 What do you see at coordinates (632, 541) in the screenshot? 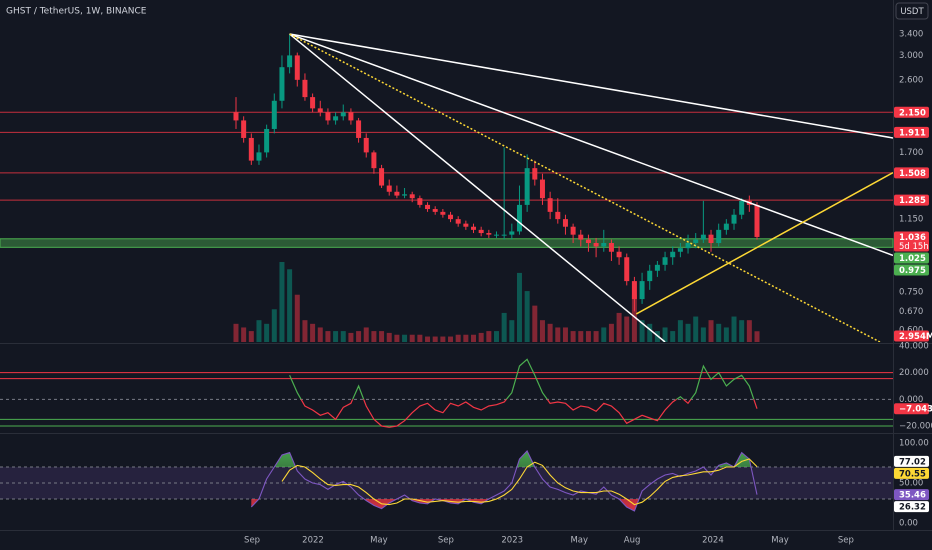
I see `x-tick-label: Aug` at bounding box center [632, 541].